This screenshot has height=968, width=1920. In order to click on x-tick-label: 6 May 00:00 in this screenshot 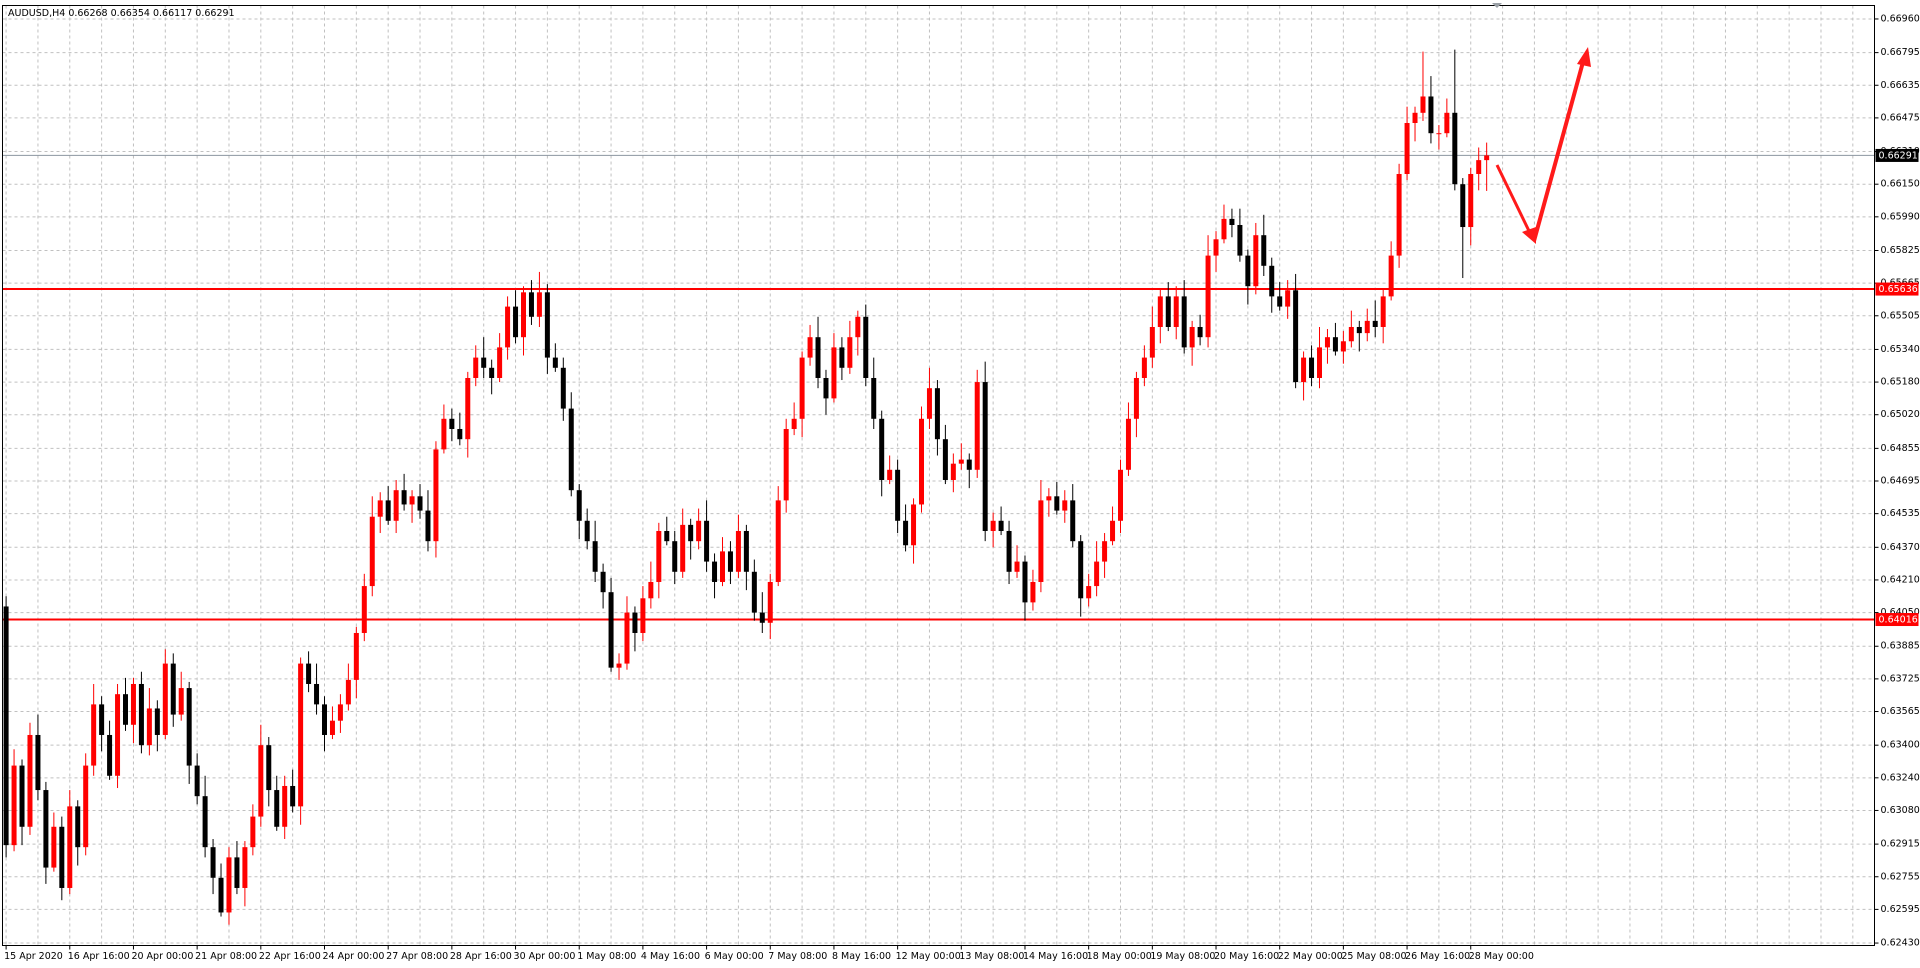, I will do `click(734, 956)`.